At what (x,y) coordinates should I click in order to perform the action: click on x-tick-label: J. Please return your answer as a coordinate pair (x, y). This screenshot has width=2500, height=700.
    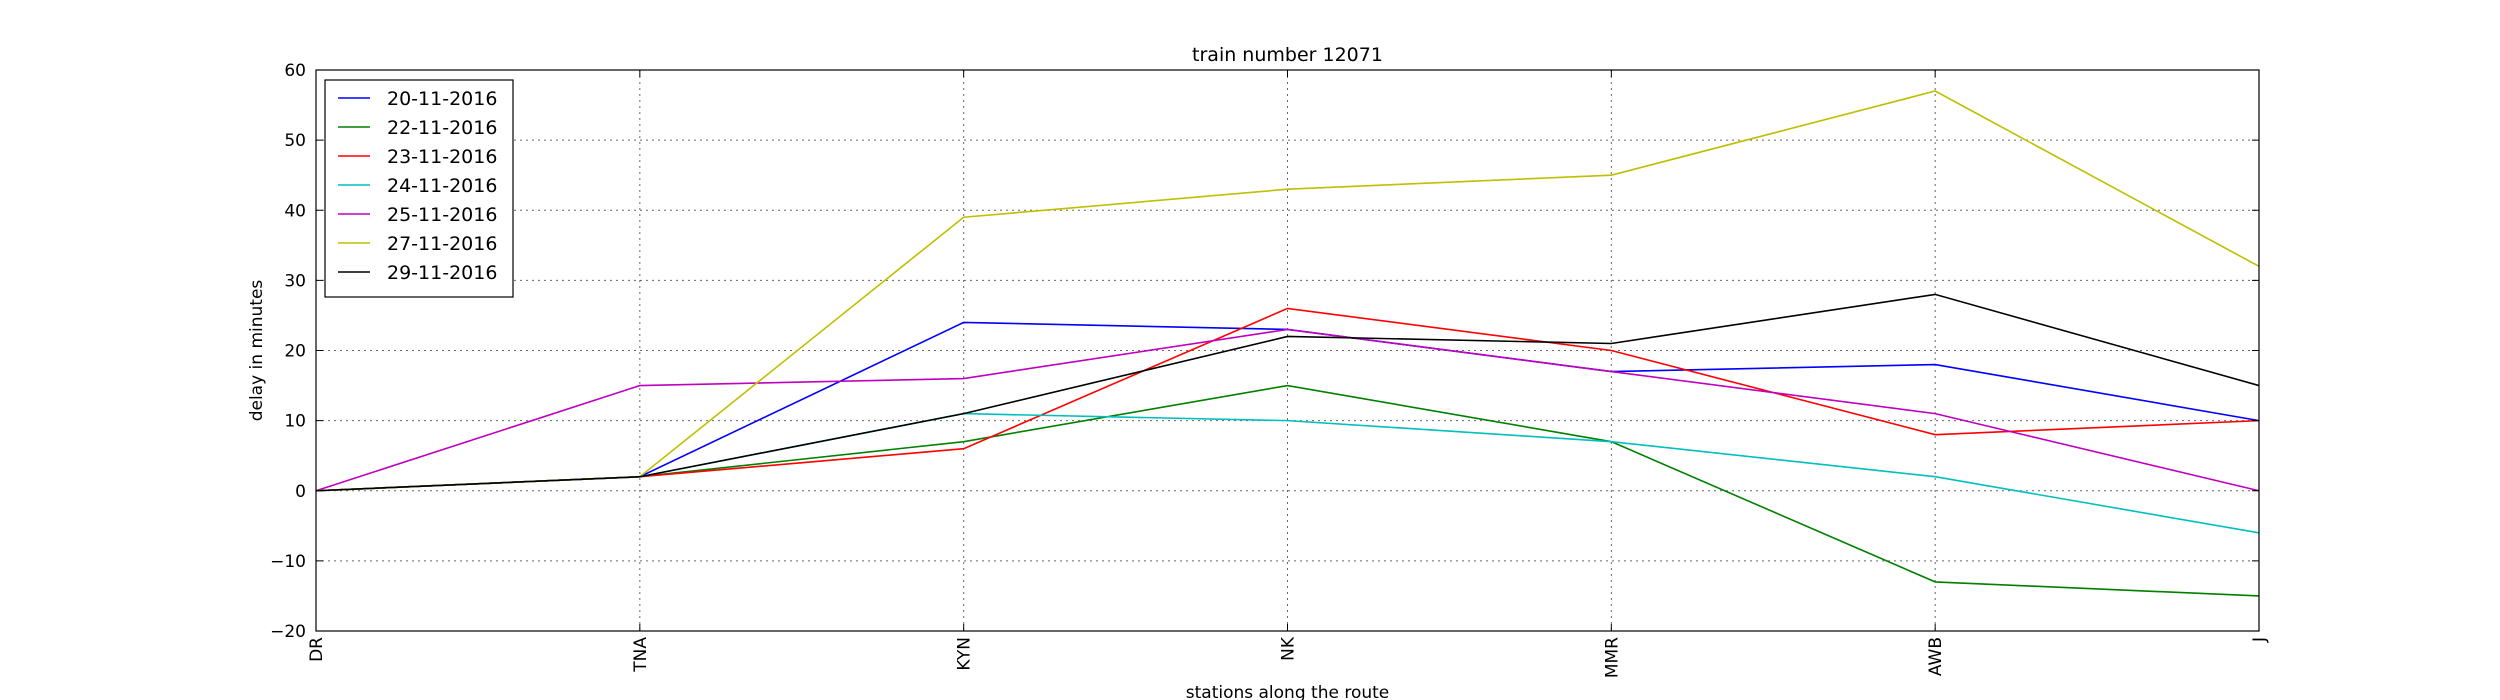
    Looking at the image, I should click on (2260, 640).